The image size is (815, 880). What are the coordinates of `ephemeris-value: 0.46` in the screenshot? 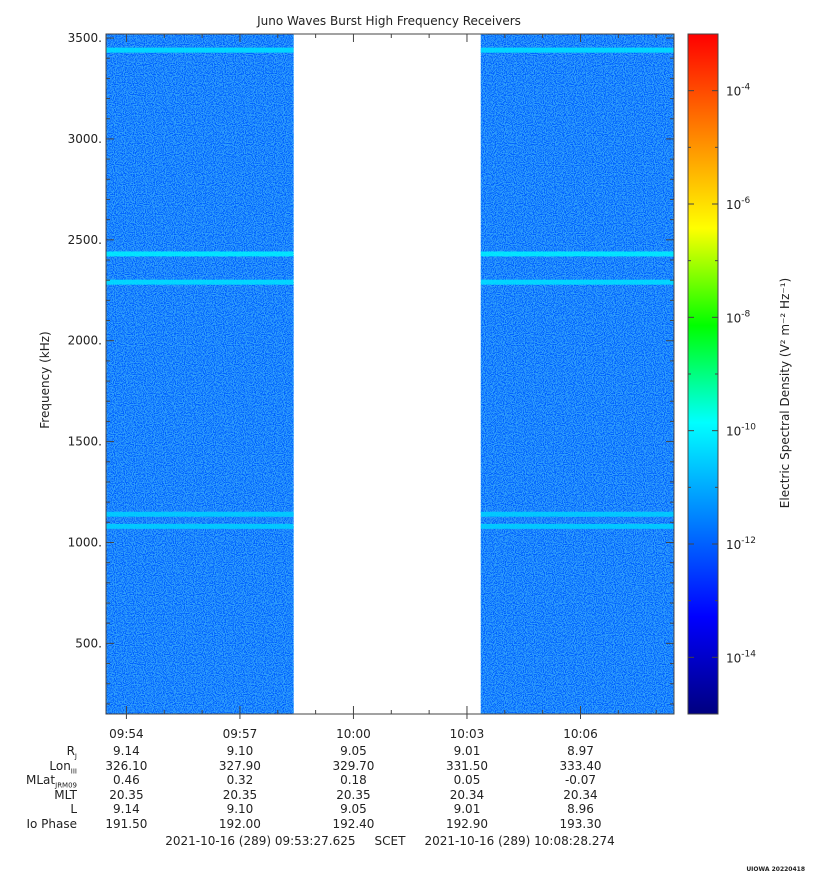 It's located at (126, 780).